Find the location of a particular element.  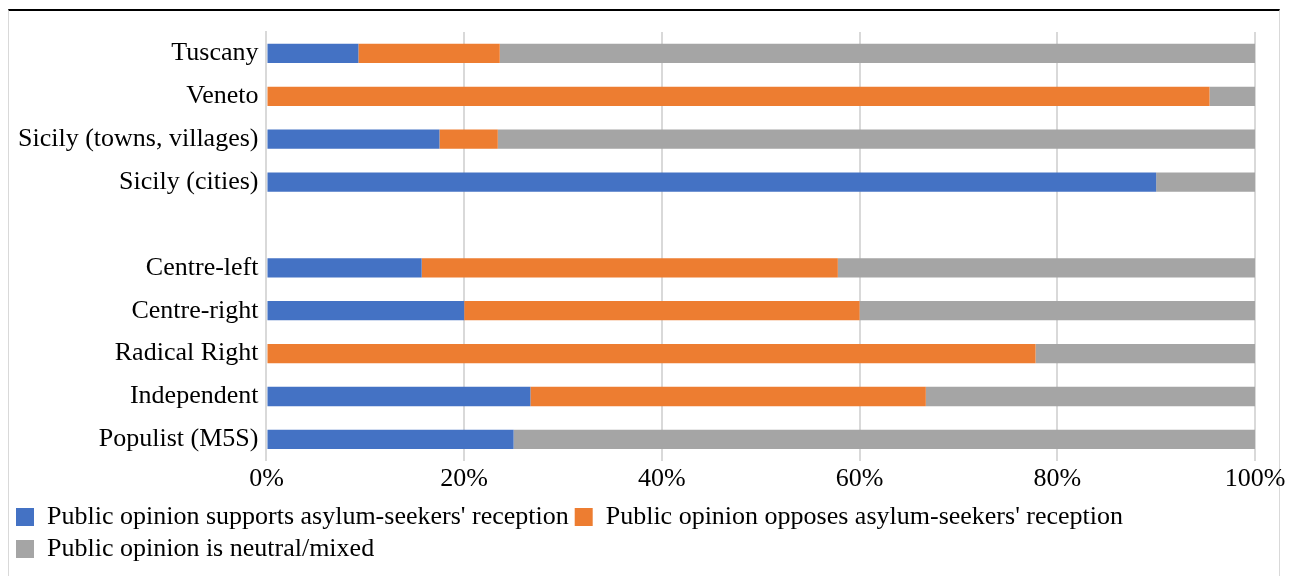

x-tick-label: 60% is located at coordinates (859, 478).